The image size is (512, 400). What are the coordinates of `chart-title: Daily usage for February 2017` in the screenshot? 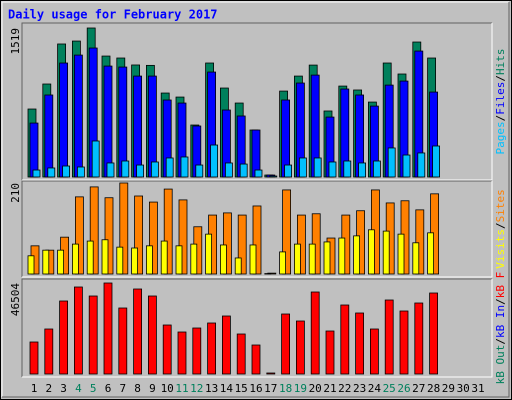 It's located at (113, 15).